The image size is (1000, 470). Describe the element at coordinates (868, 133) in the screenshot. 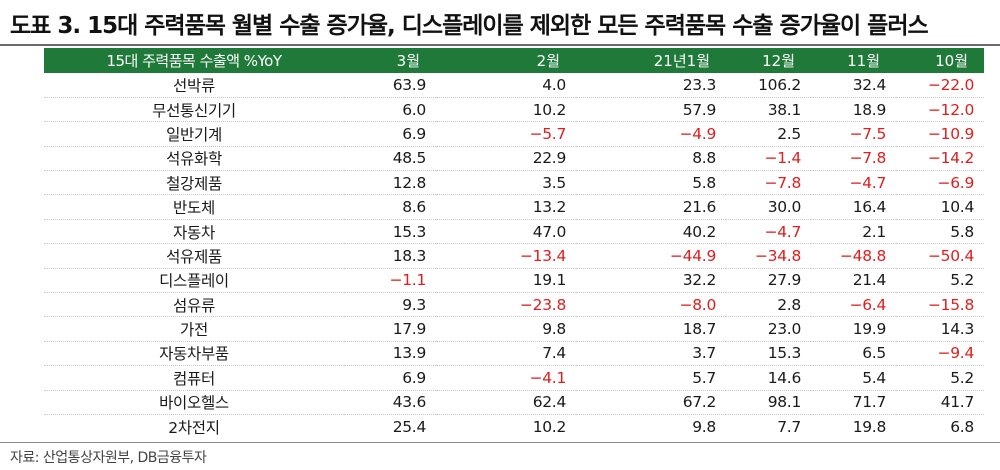

I see `table-cell: −7.5` at that location.